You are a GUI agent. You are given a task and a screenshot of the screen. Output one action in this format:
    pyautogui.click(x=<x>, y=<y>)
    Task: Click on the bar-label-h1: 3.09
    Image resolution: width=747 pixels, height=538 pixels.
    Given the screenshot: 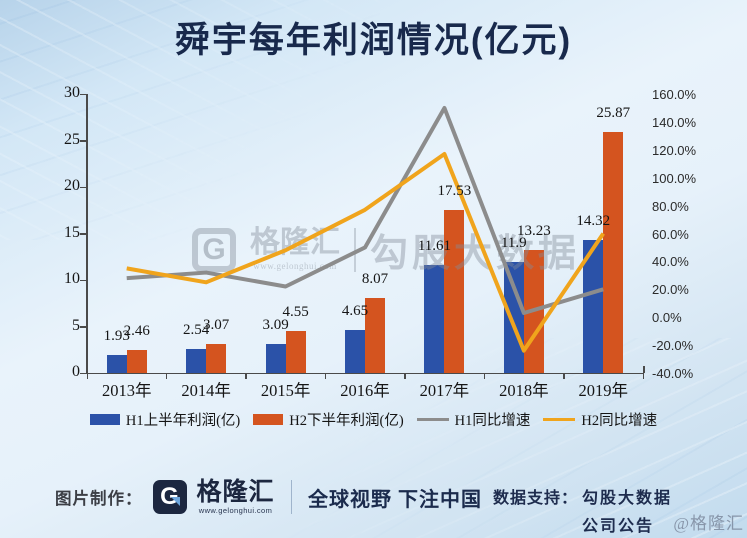 What is the action you would take?
    pyautogui.click(x=275, y=325)
    